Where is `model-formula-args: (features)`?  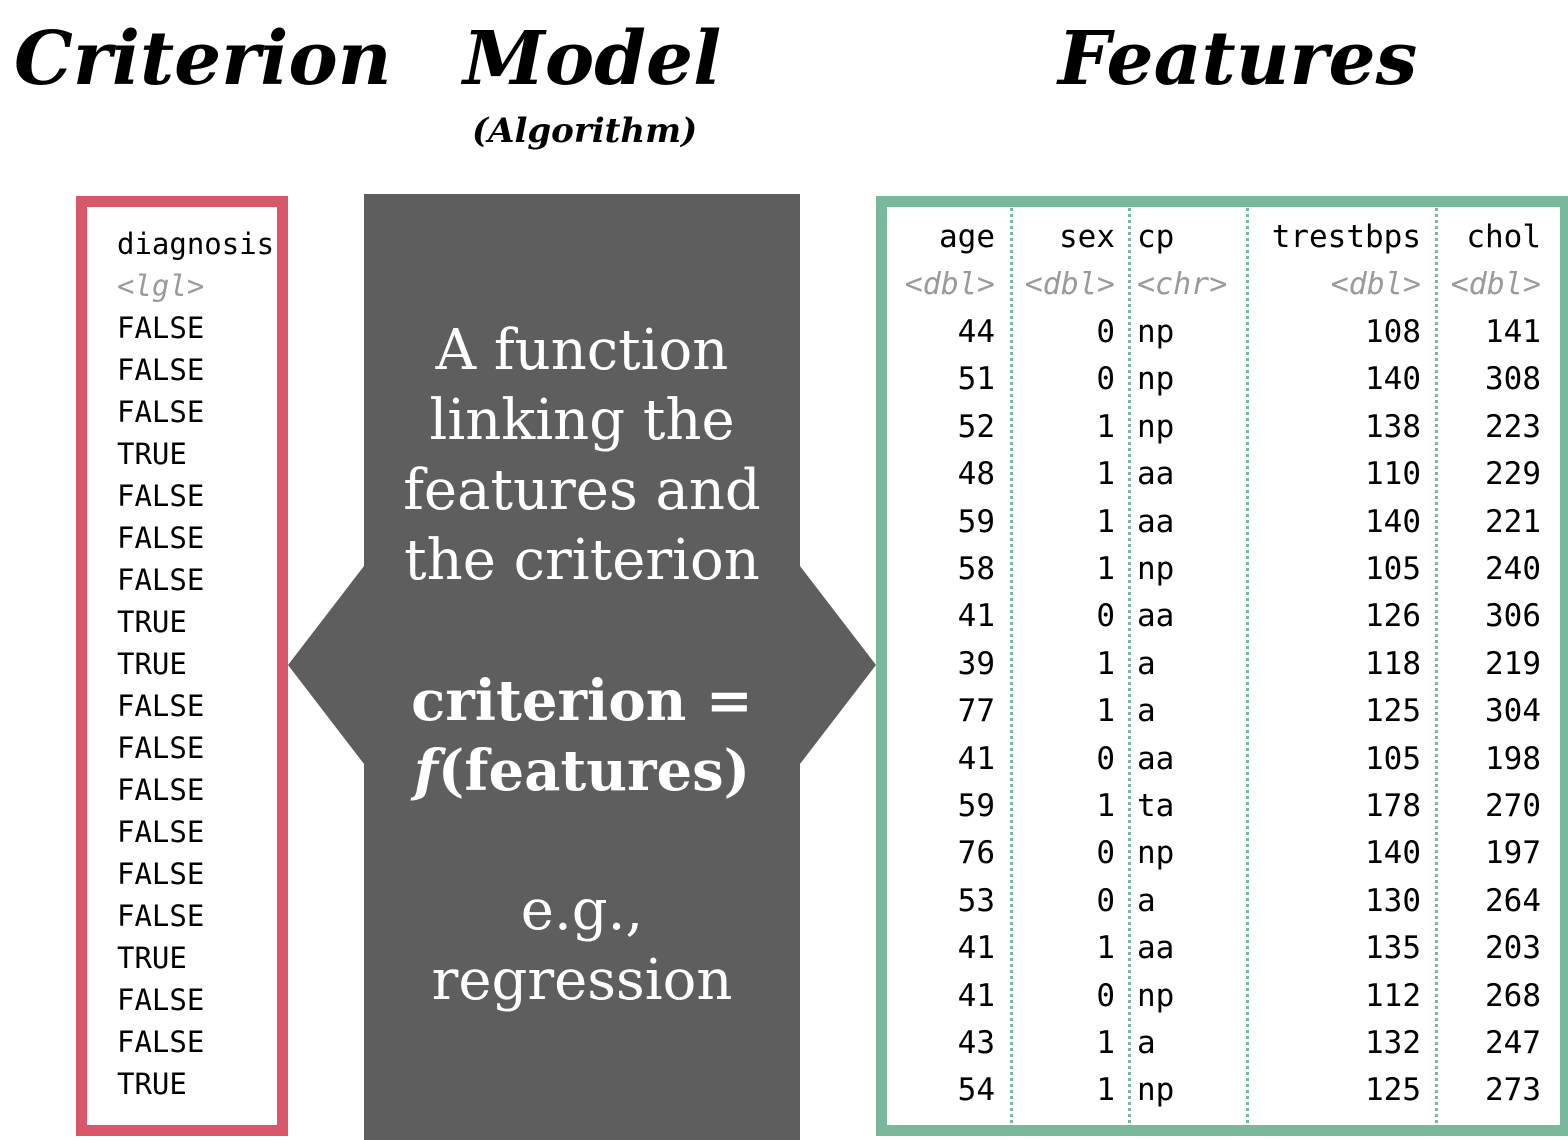 model-formula-args: (features) is located at coordinates (594, 771).